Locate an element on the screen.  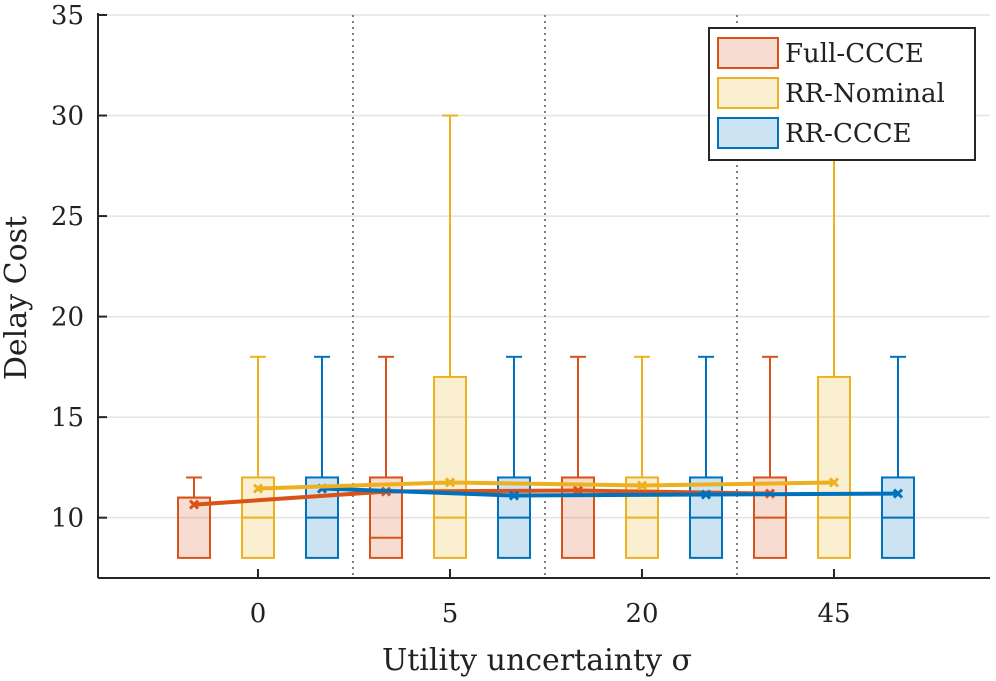
y-tick-label-20: 20 is located at coordinates (67, 318).